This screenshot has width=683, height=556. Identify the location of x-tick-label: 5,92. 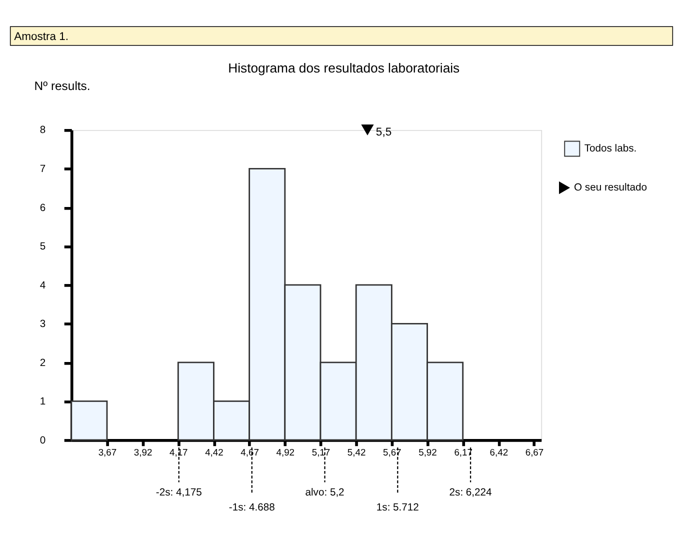
(427, 452).